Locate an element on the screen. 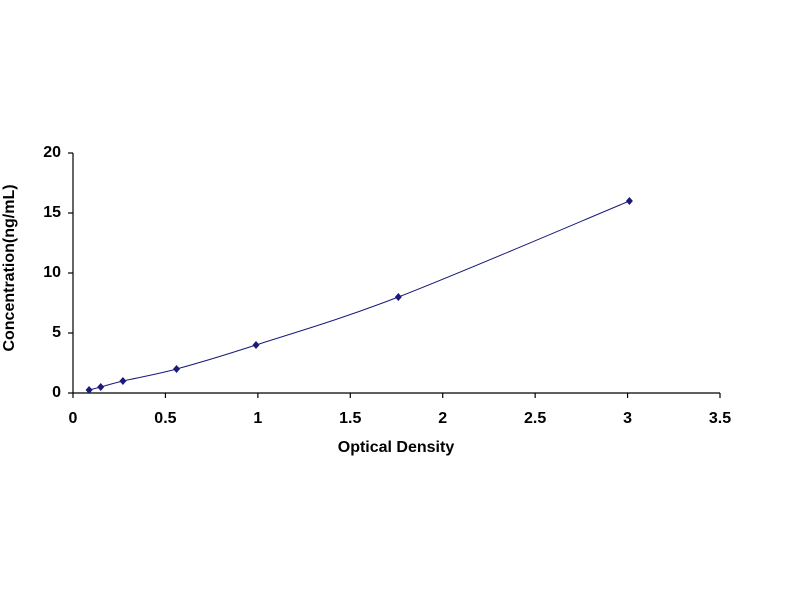  x-tick-label: 0.5 is located at coordinates (165, 418).